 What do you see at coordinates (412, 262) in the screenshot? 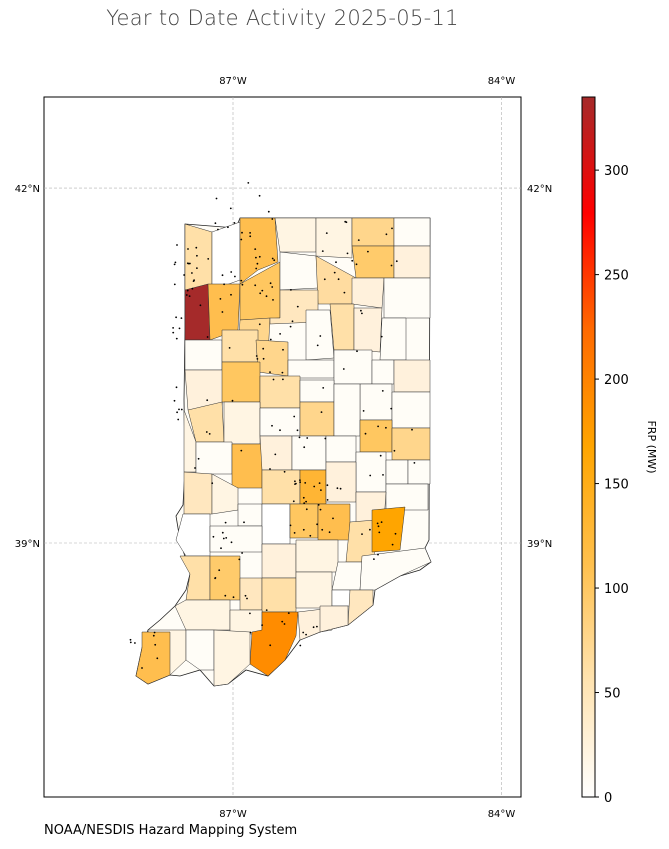
I see `county-dekalb` at bounding box center [412, 262].